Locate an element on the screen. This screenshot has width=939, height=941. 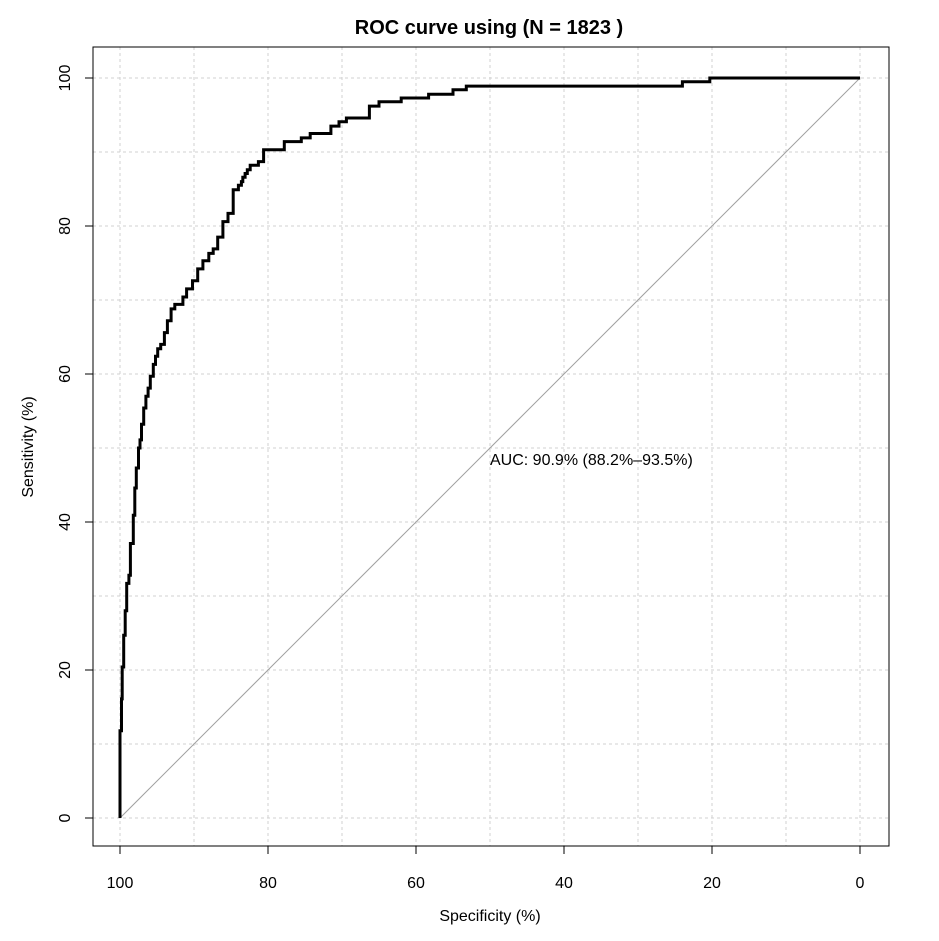
auc-annotation: AUC: 90.9% (88.2%–93.5%) is located at coordinates (591, 460).